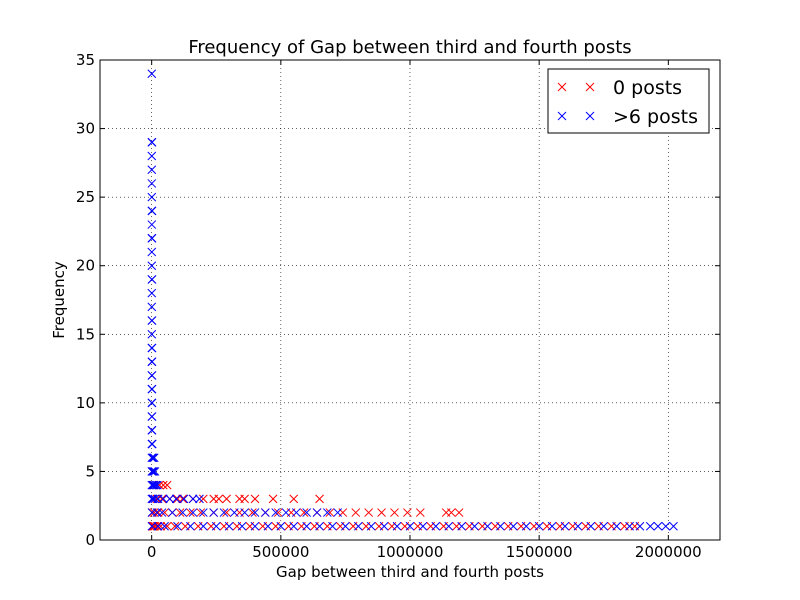 This screenshot has height=600, width=800. I want to click on legend: 0 posts >6 posts, so click(628, 101).